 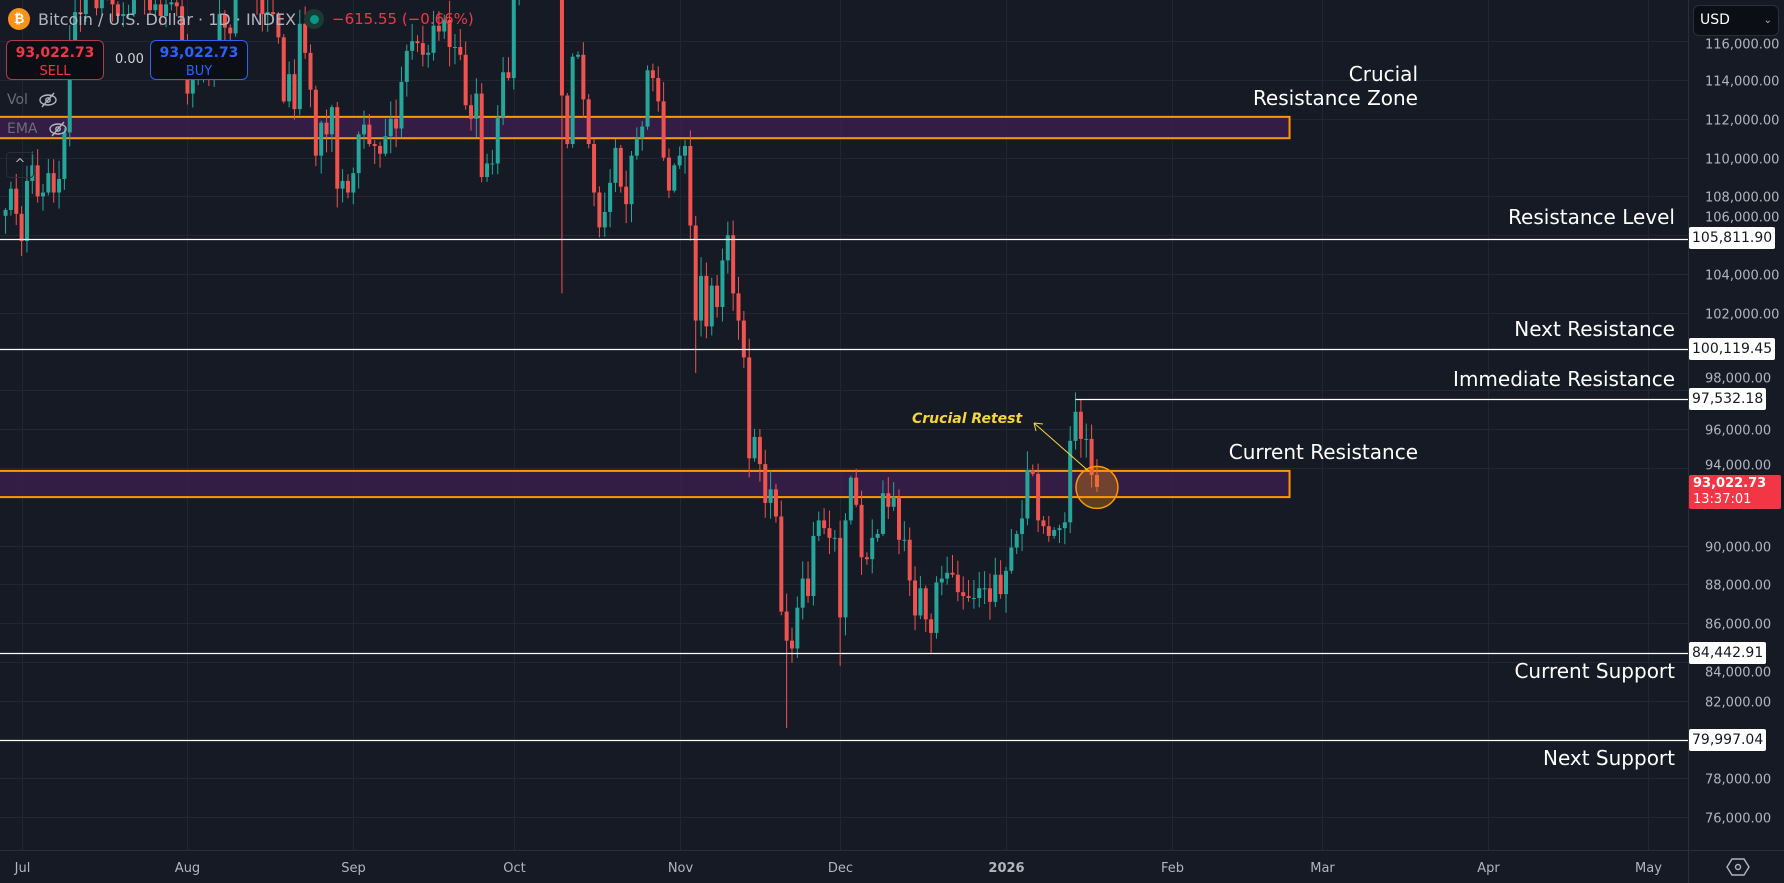 I want to click on symbol-title: Bitcoin / U.S. Dollar · 1D · INDEX, so click(x=167, y=19).